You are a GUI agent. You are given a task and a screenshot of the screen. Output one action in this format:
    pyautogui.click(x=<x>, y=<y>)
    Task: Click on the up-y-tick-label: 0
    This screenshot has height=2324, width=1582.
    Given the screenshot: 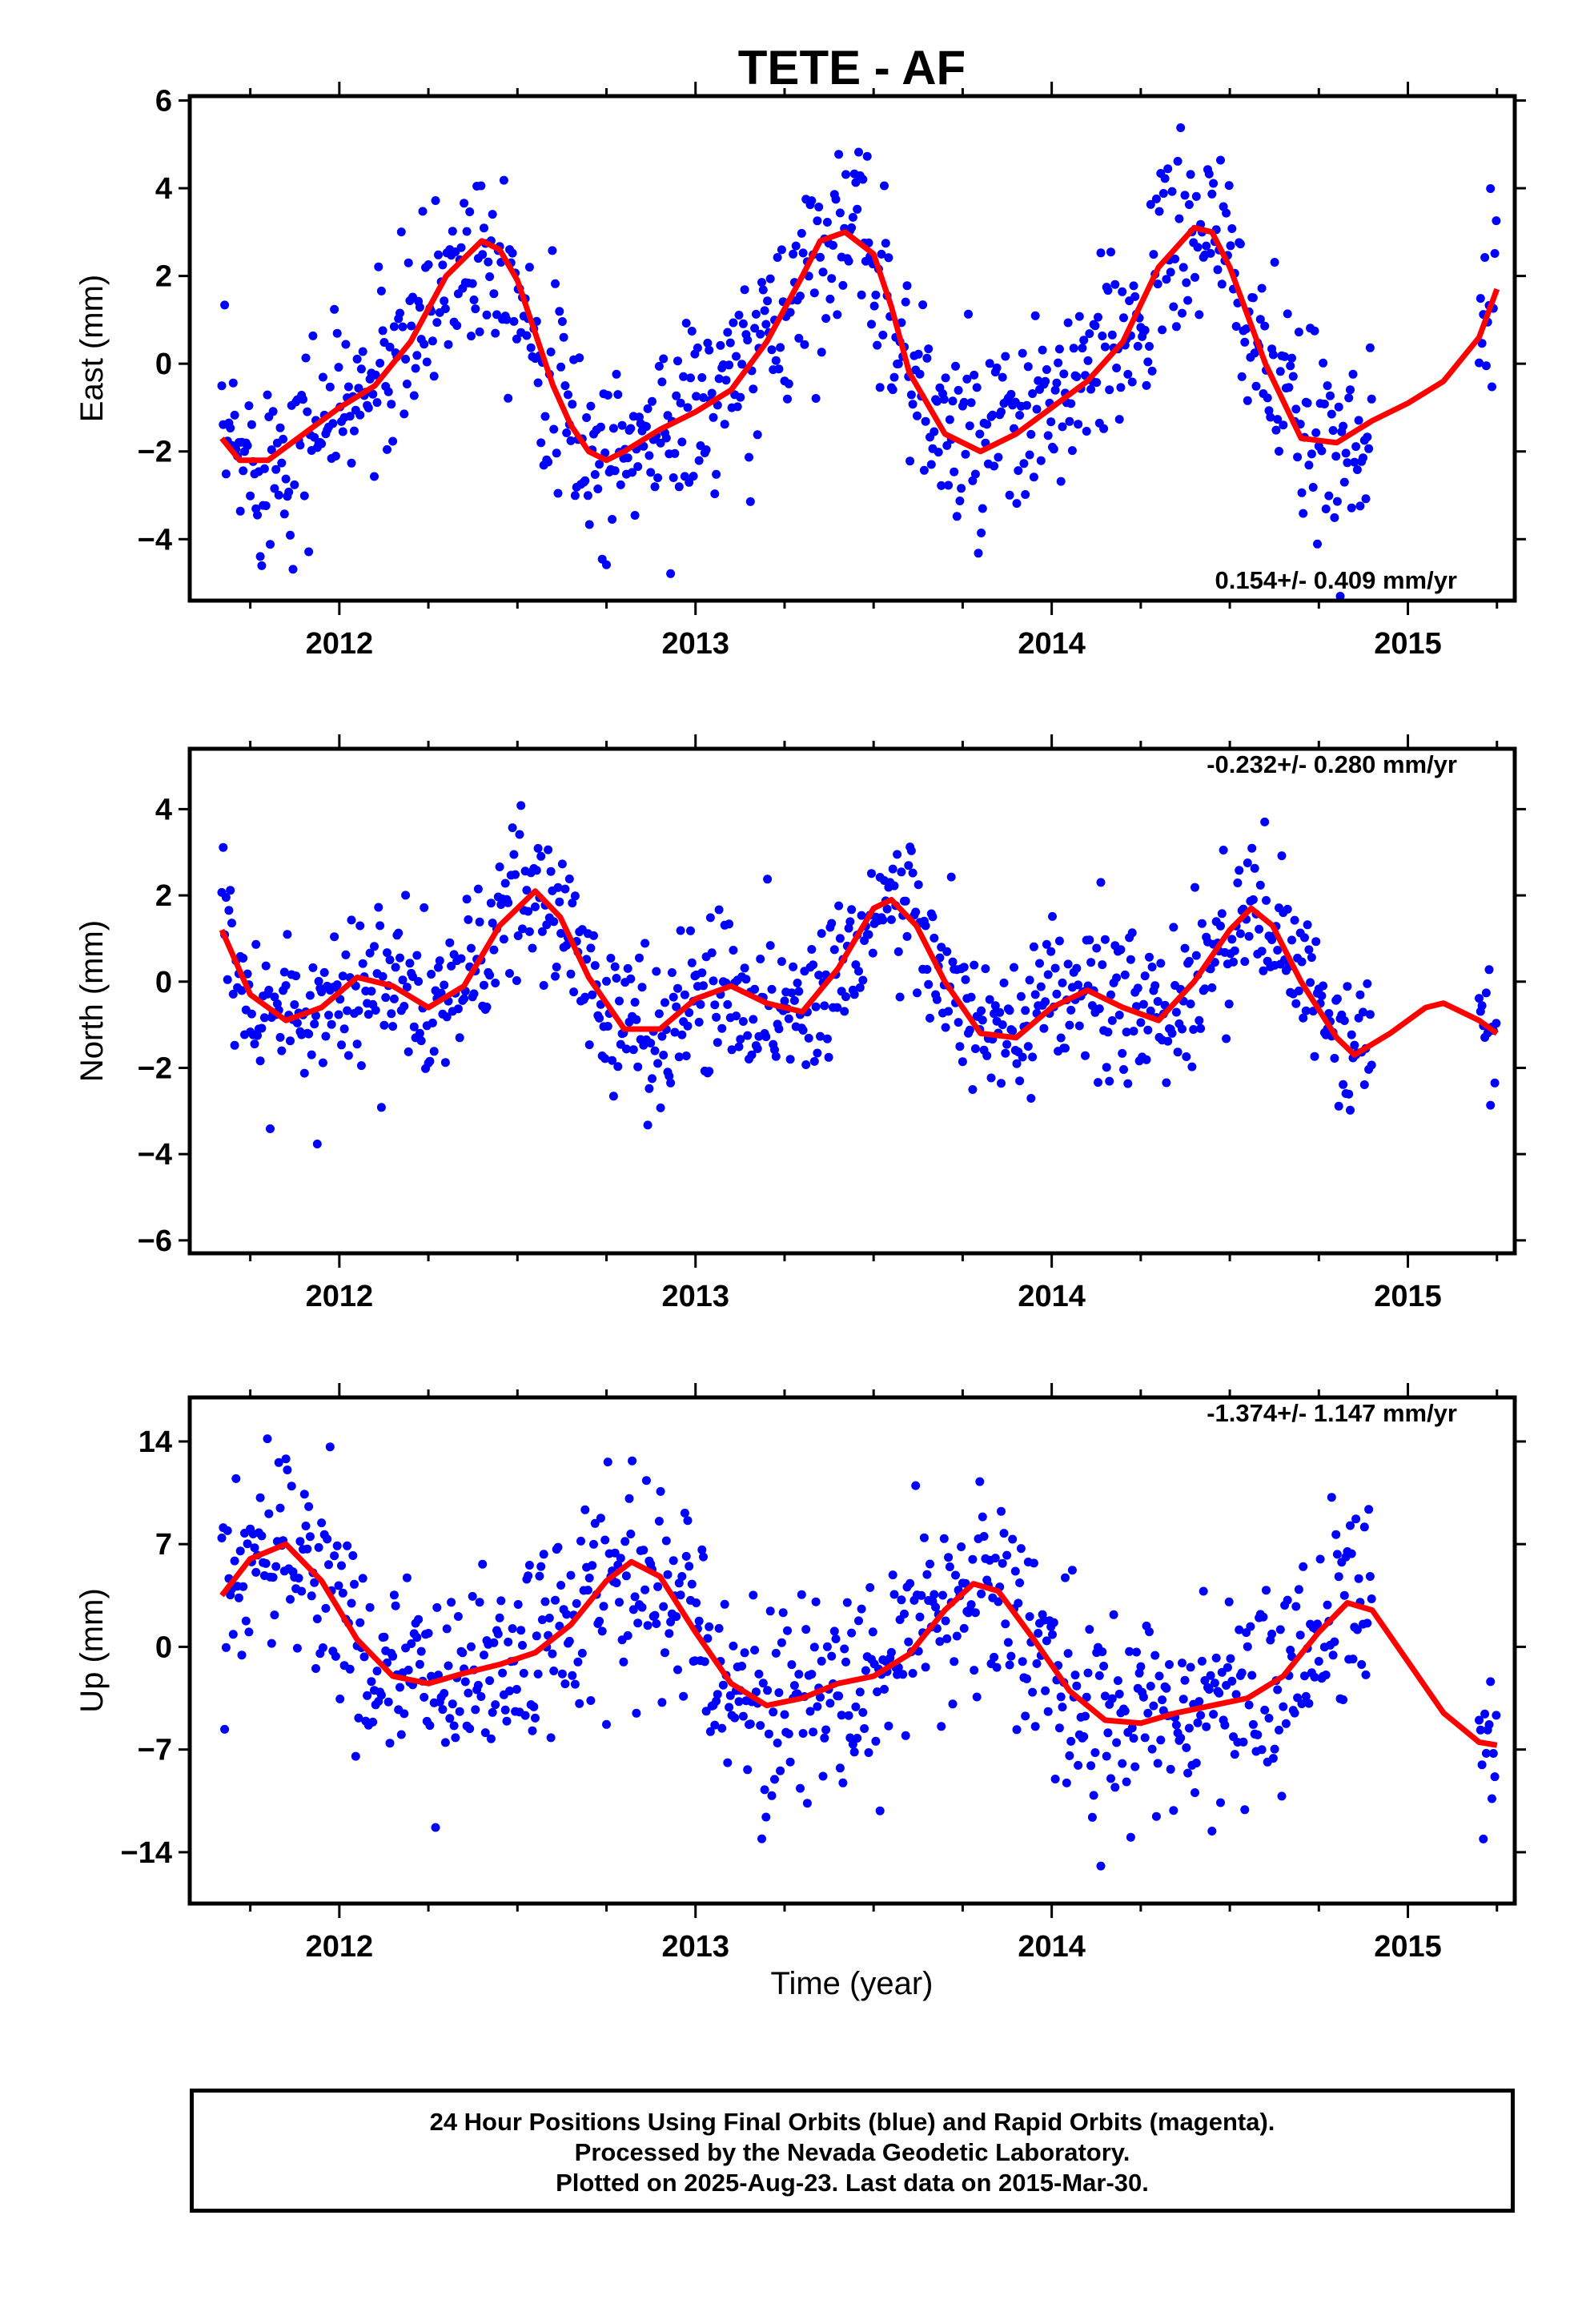 What is the action you would take?
    pyautogui.click(x=164, y=1647)
    